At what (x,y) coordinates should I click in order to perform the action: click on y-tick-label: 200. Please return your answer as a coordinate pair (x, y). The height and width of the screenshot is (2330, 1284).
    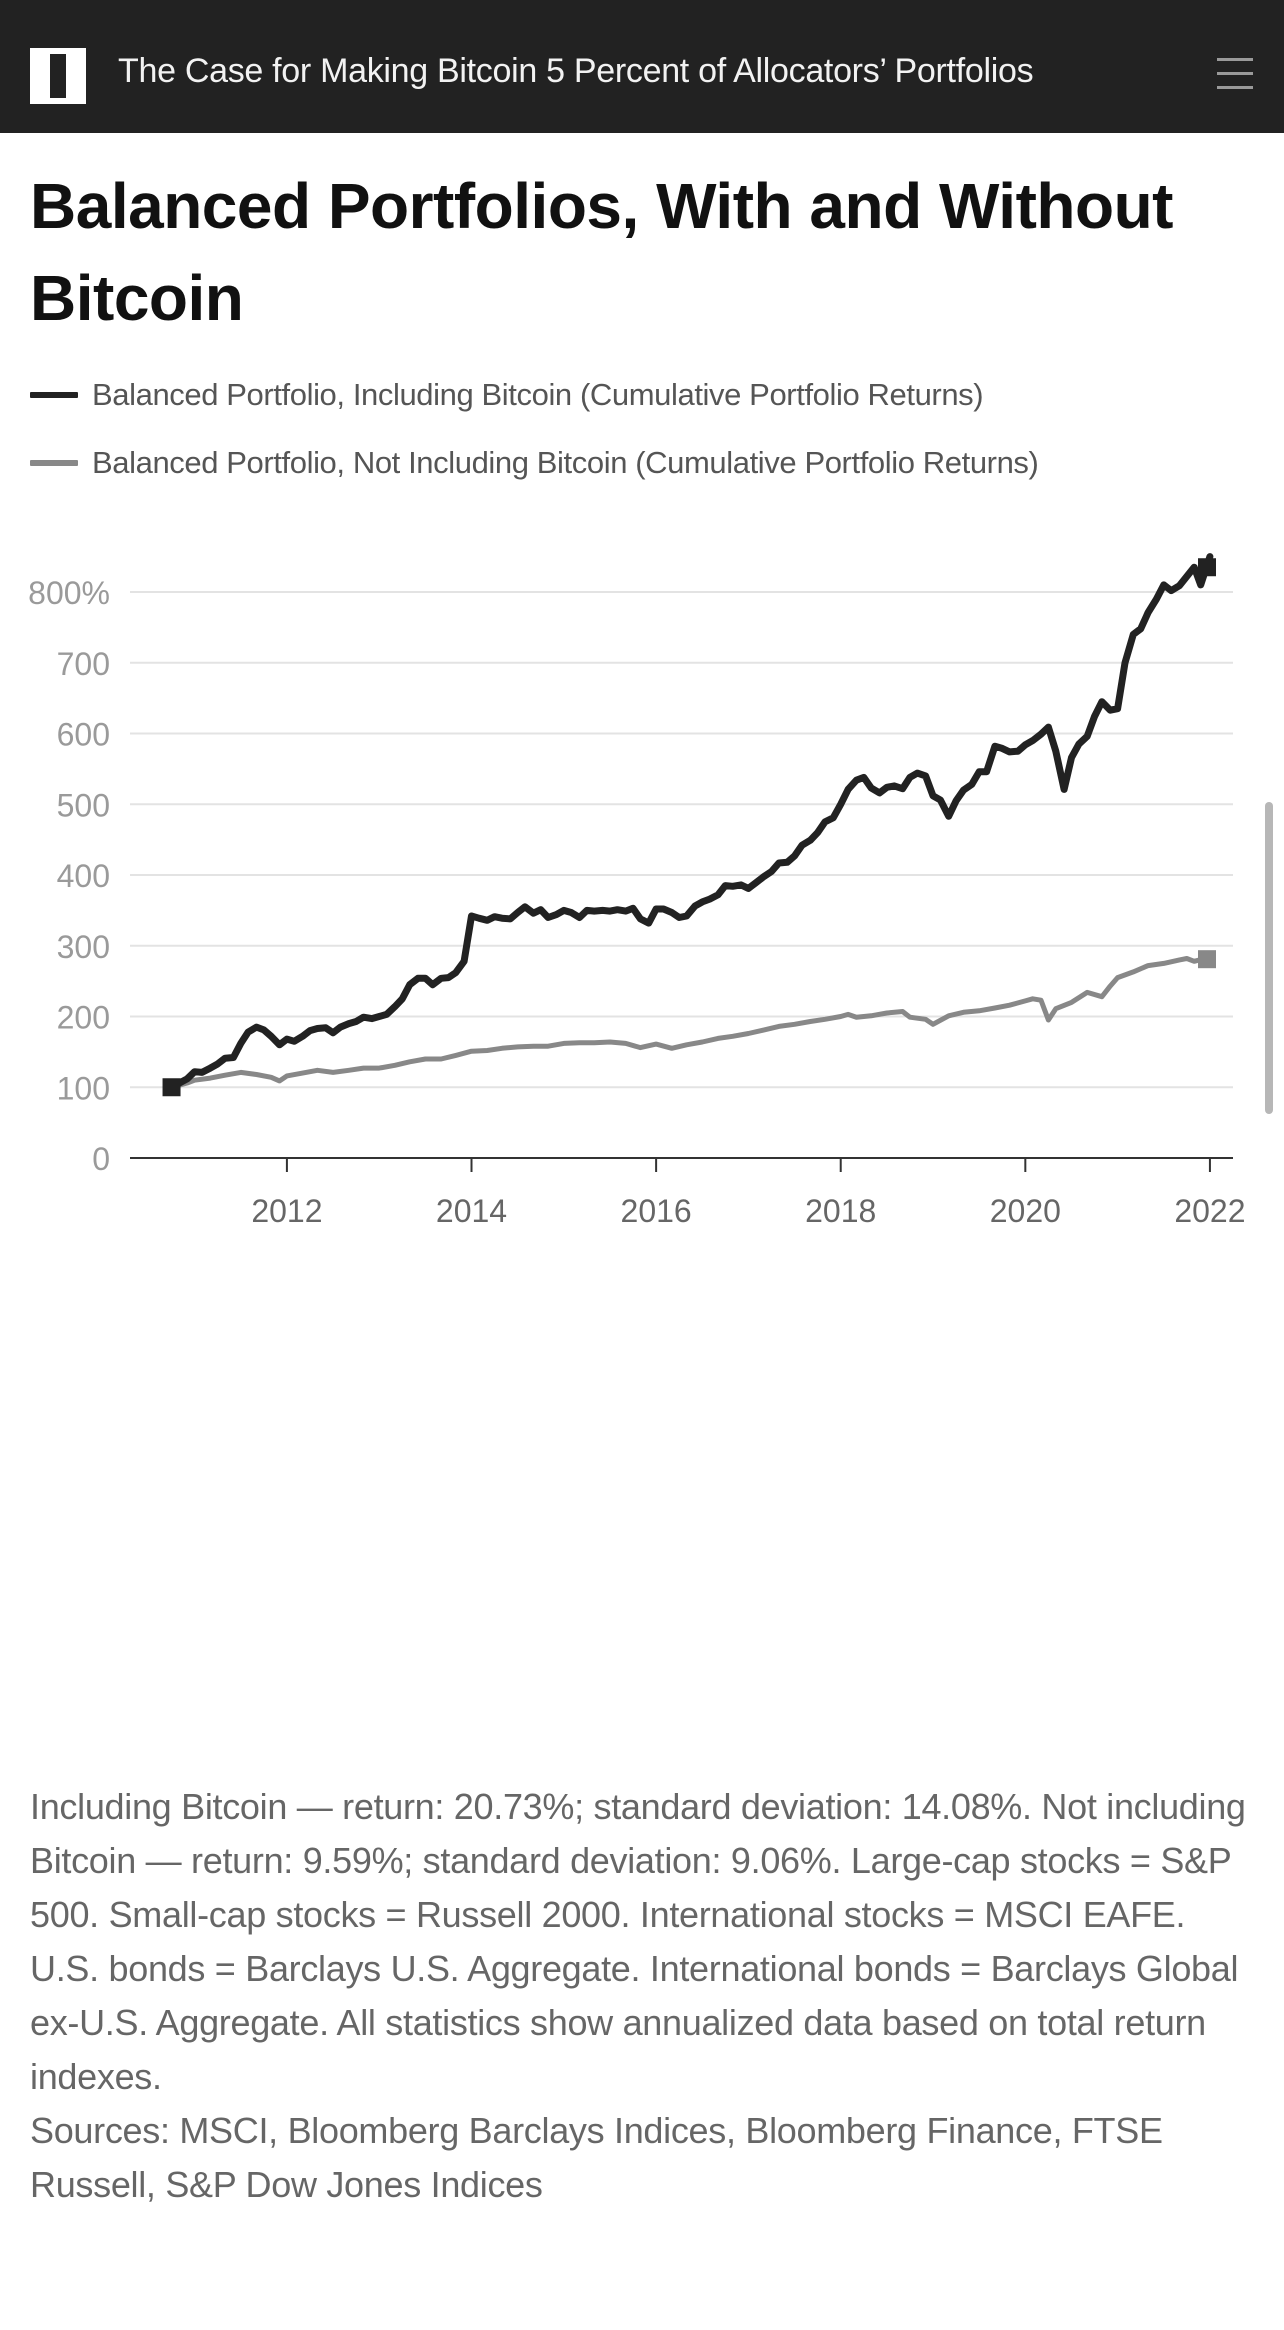
    Looking at the image, I should click on (83, 1018).